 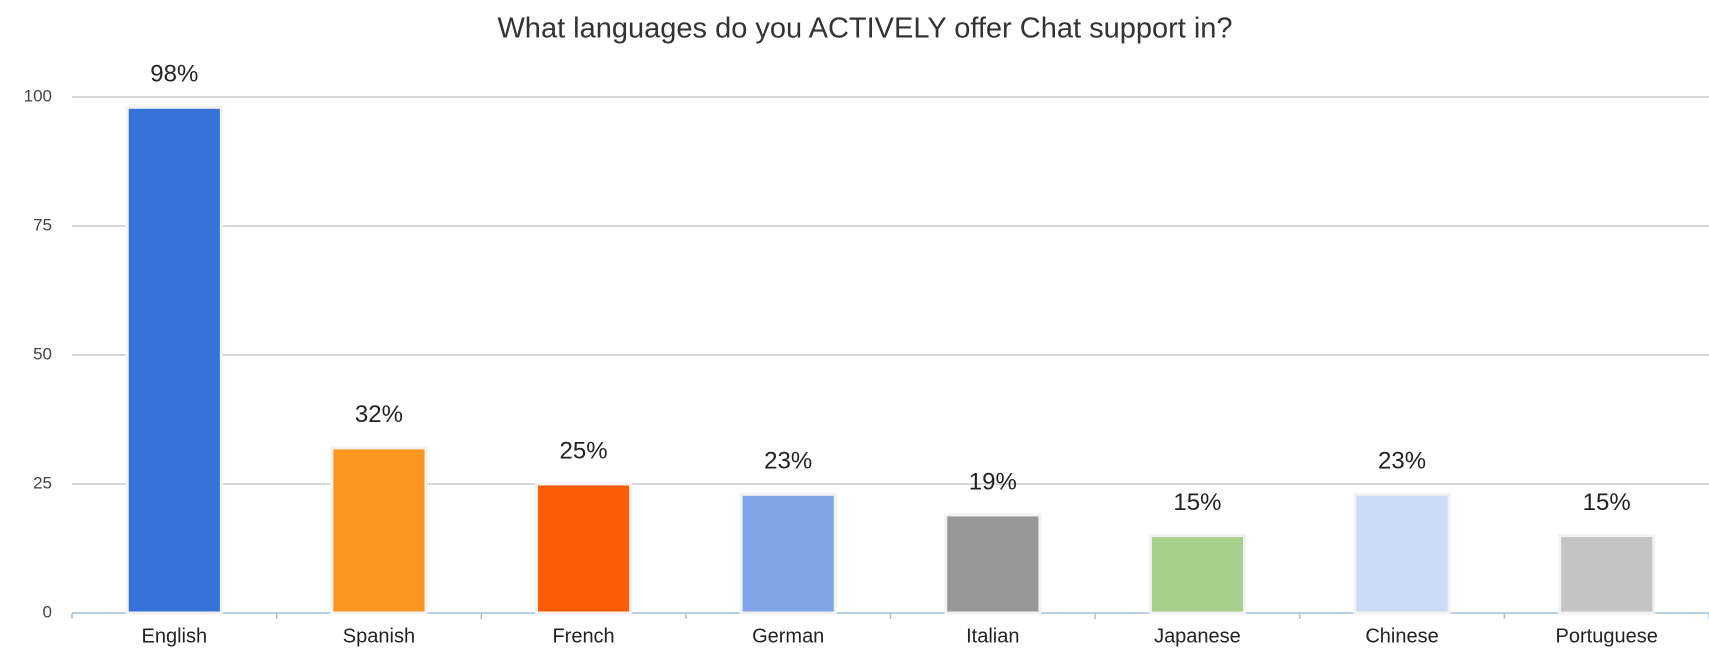 I want to click on y-tick-label: 100, so click(x=38, y=95).